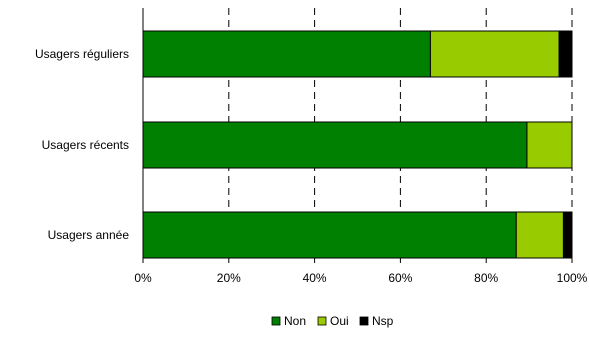  I want to click on legend-swatch-oui, so click(322, 321).